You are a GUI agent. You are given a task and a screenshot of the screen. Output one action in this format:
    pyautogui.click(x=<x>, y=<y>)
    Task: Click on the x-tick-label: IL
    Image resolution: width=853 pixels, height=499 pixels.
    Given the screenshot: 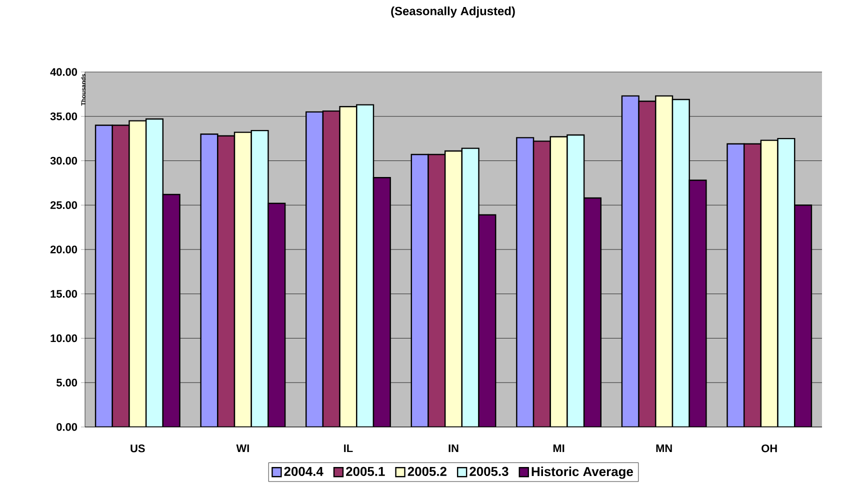 What is the action you would take?
    pyautogui.click(x=348, y=448)
    